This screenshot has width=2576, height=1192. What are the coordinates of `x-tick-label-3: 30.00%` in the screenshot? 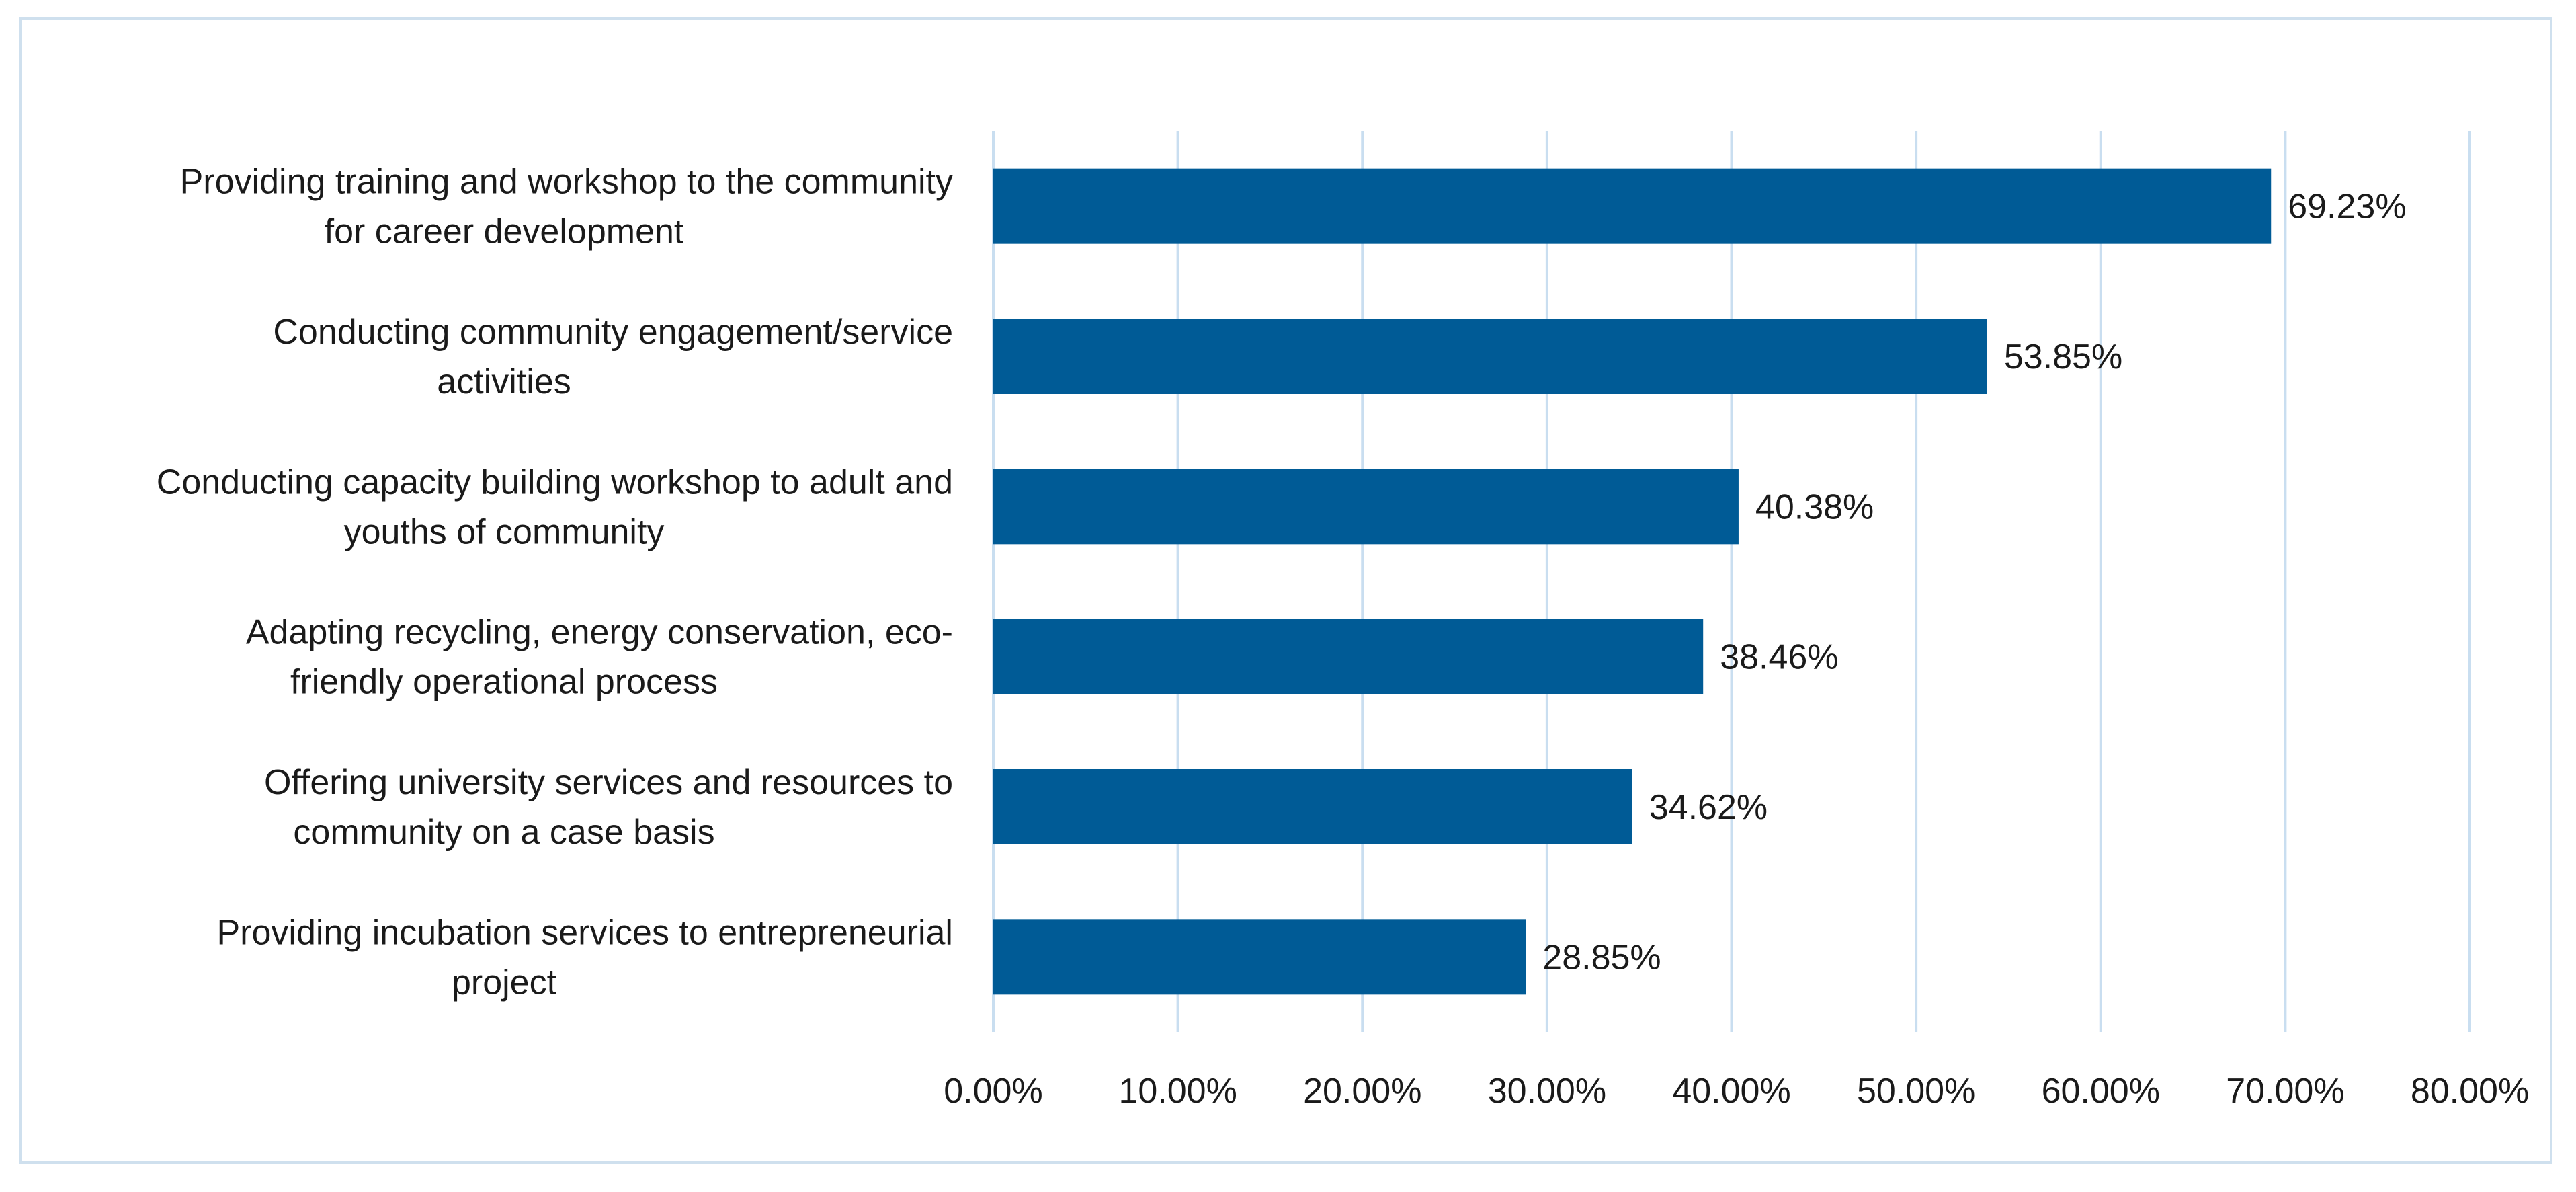 It's located at (1547, 1091).